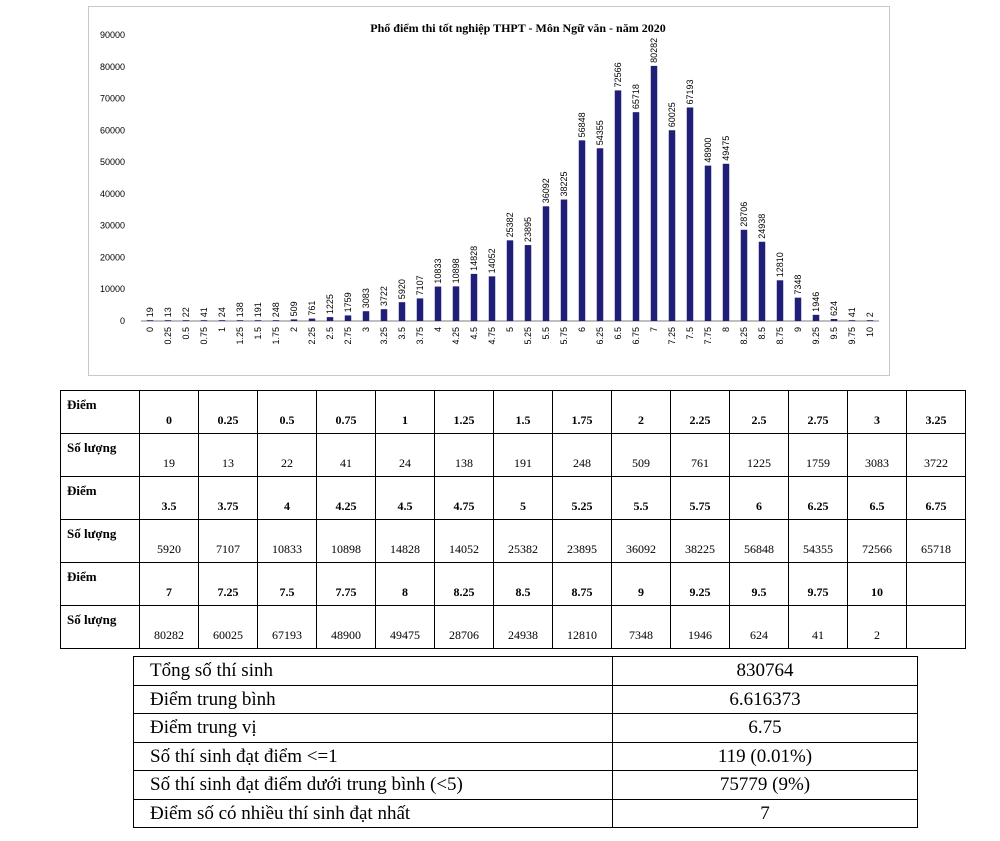  What do you see at coordinates (936, 584) in the screenshot?
I see `score-cell` at bounding box center [936, 584].